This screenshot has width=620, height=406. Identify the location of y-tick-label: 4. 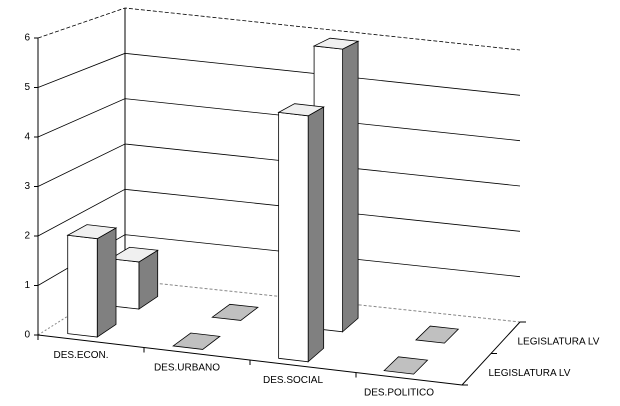
(27, 137).